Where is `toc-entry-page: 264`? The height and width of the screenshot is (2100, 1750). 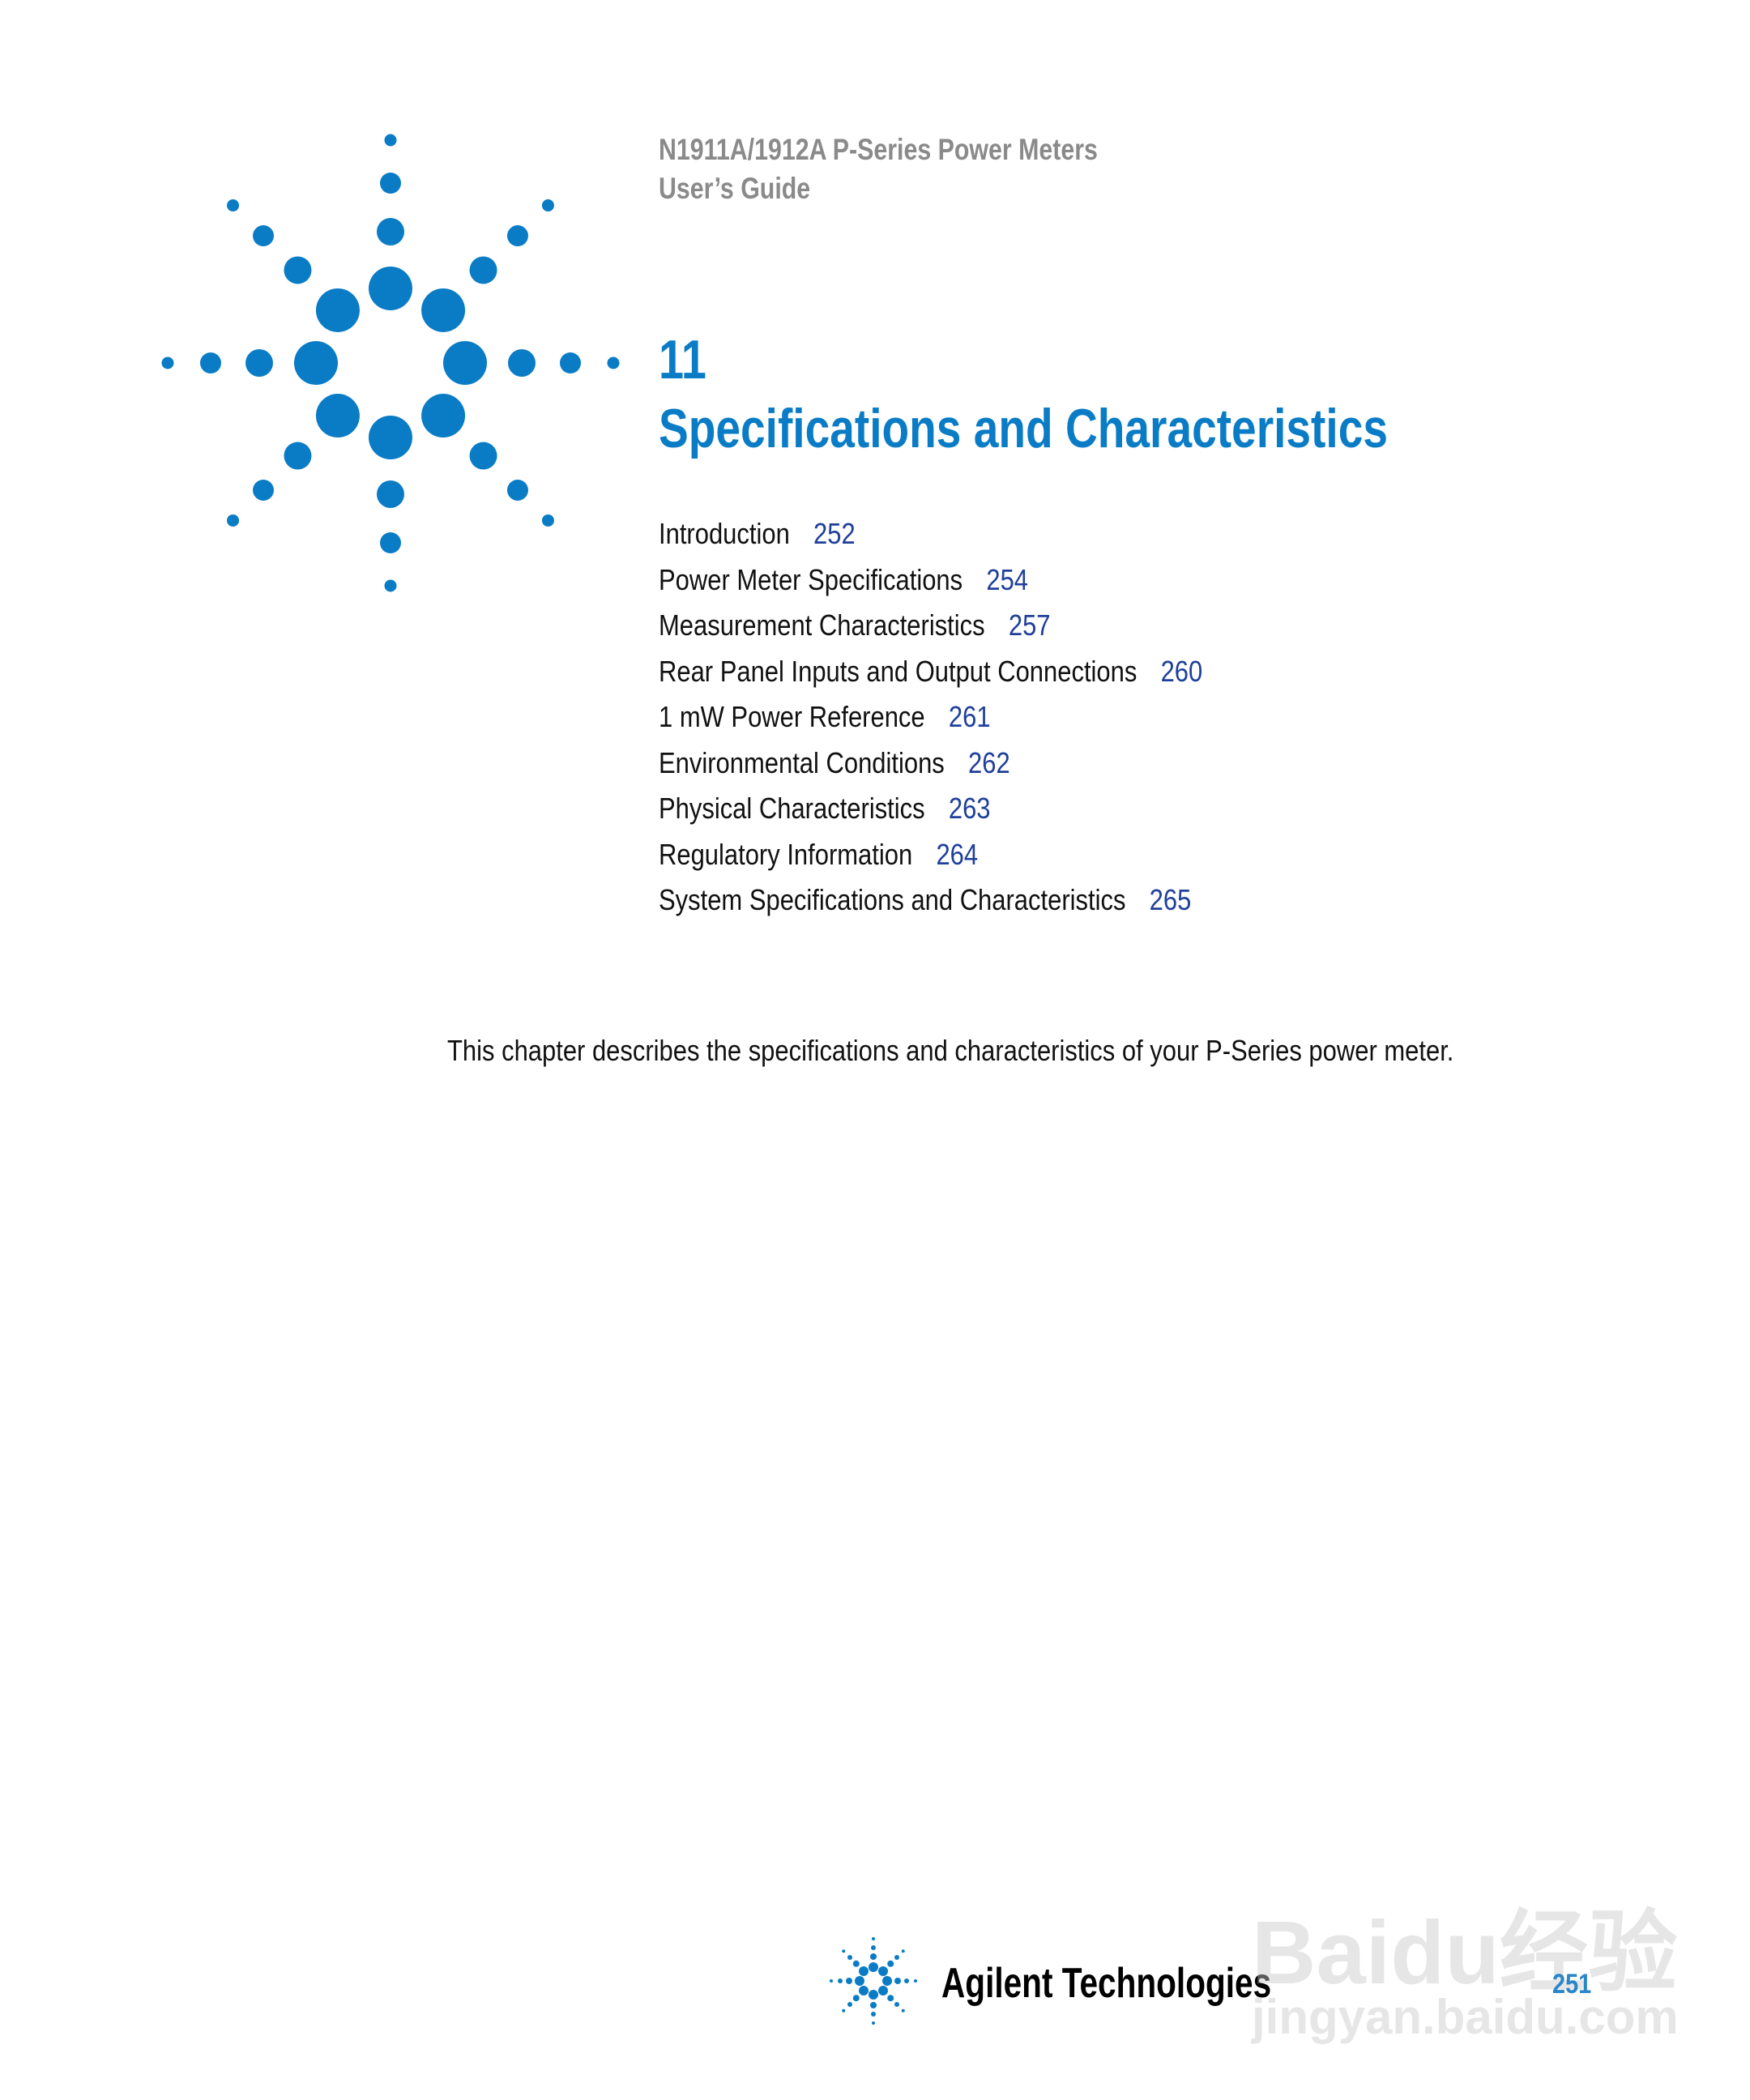
toc-entry-page: 264 is located at coordinates (957, 854).